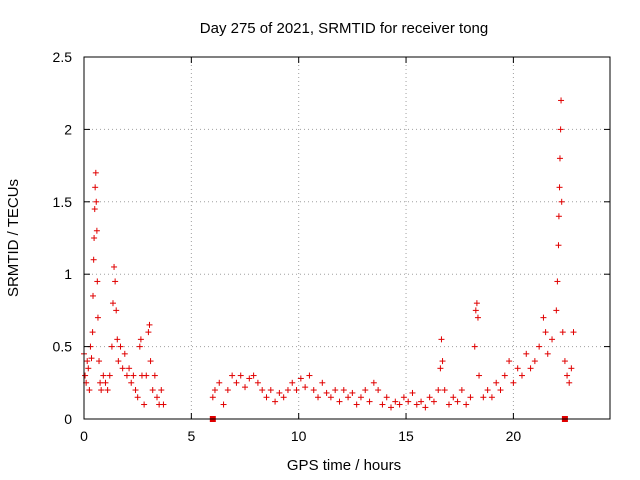 This screenshot has width=640, height=480. What do you see at coordinates (299, 436) in the screenshot?
I see `x-tick-label: 10` at bounding box center [299, 436].